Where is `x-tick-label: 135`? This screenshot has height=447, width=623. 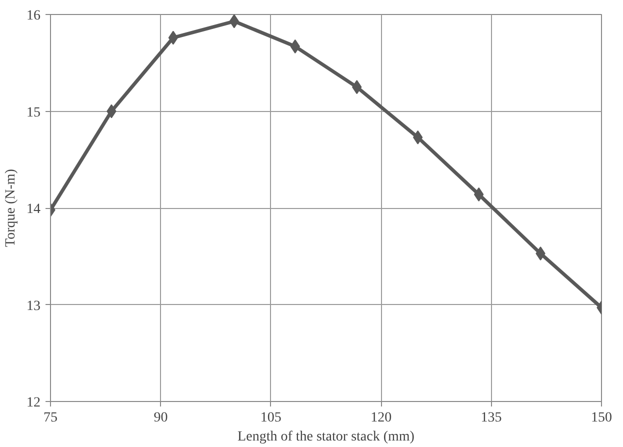 x-tick-label: 135 is located at coordinates (491, 418).